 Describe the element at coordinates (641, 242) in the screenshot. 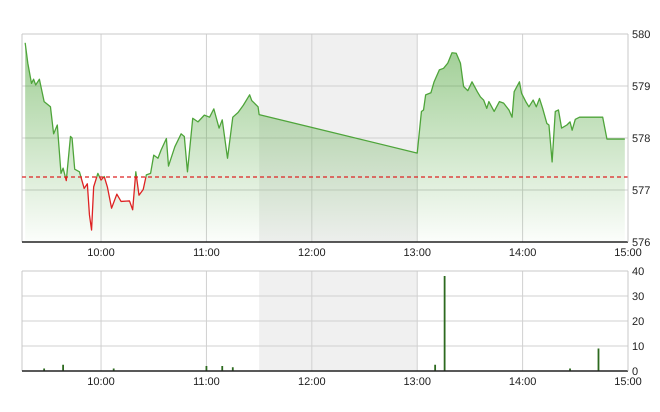

I see `y-tick-label: 576` at that location.